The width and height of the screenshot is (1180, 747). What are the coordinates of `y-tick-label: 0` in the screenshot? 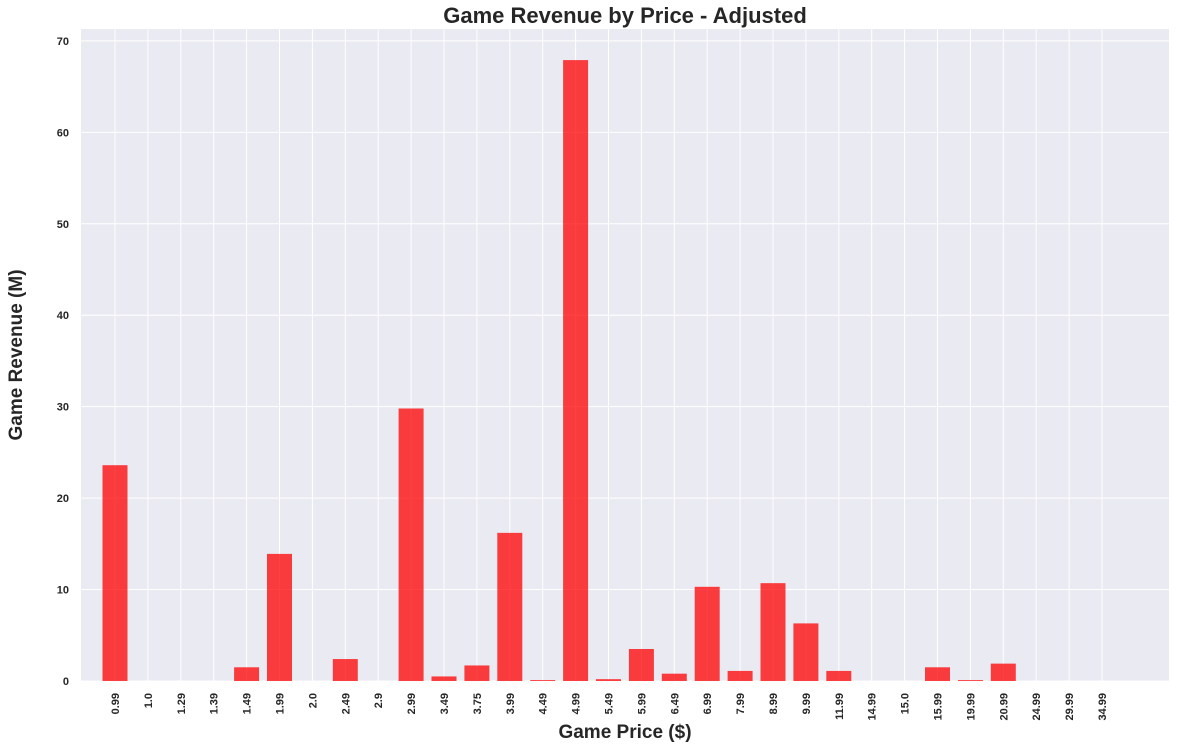 It's located at (66, 682).